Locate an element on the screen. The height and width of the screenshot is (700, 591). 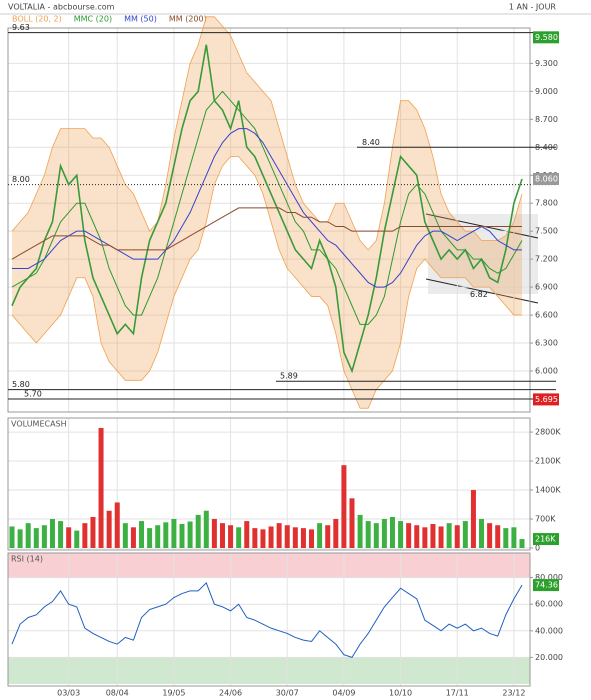
x-tick-label: 24/06 is located at coordinates (230, 693).